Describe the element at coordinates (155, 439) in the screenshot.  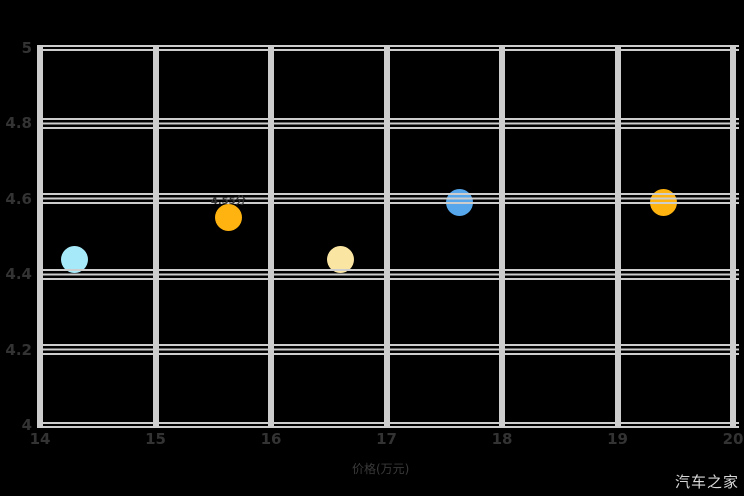
I see `x-tick-label: 15` at that location.